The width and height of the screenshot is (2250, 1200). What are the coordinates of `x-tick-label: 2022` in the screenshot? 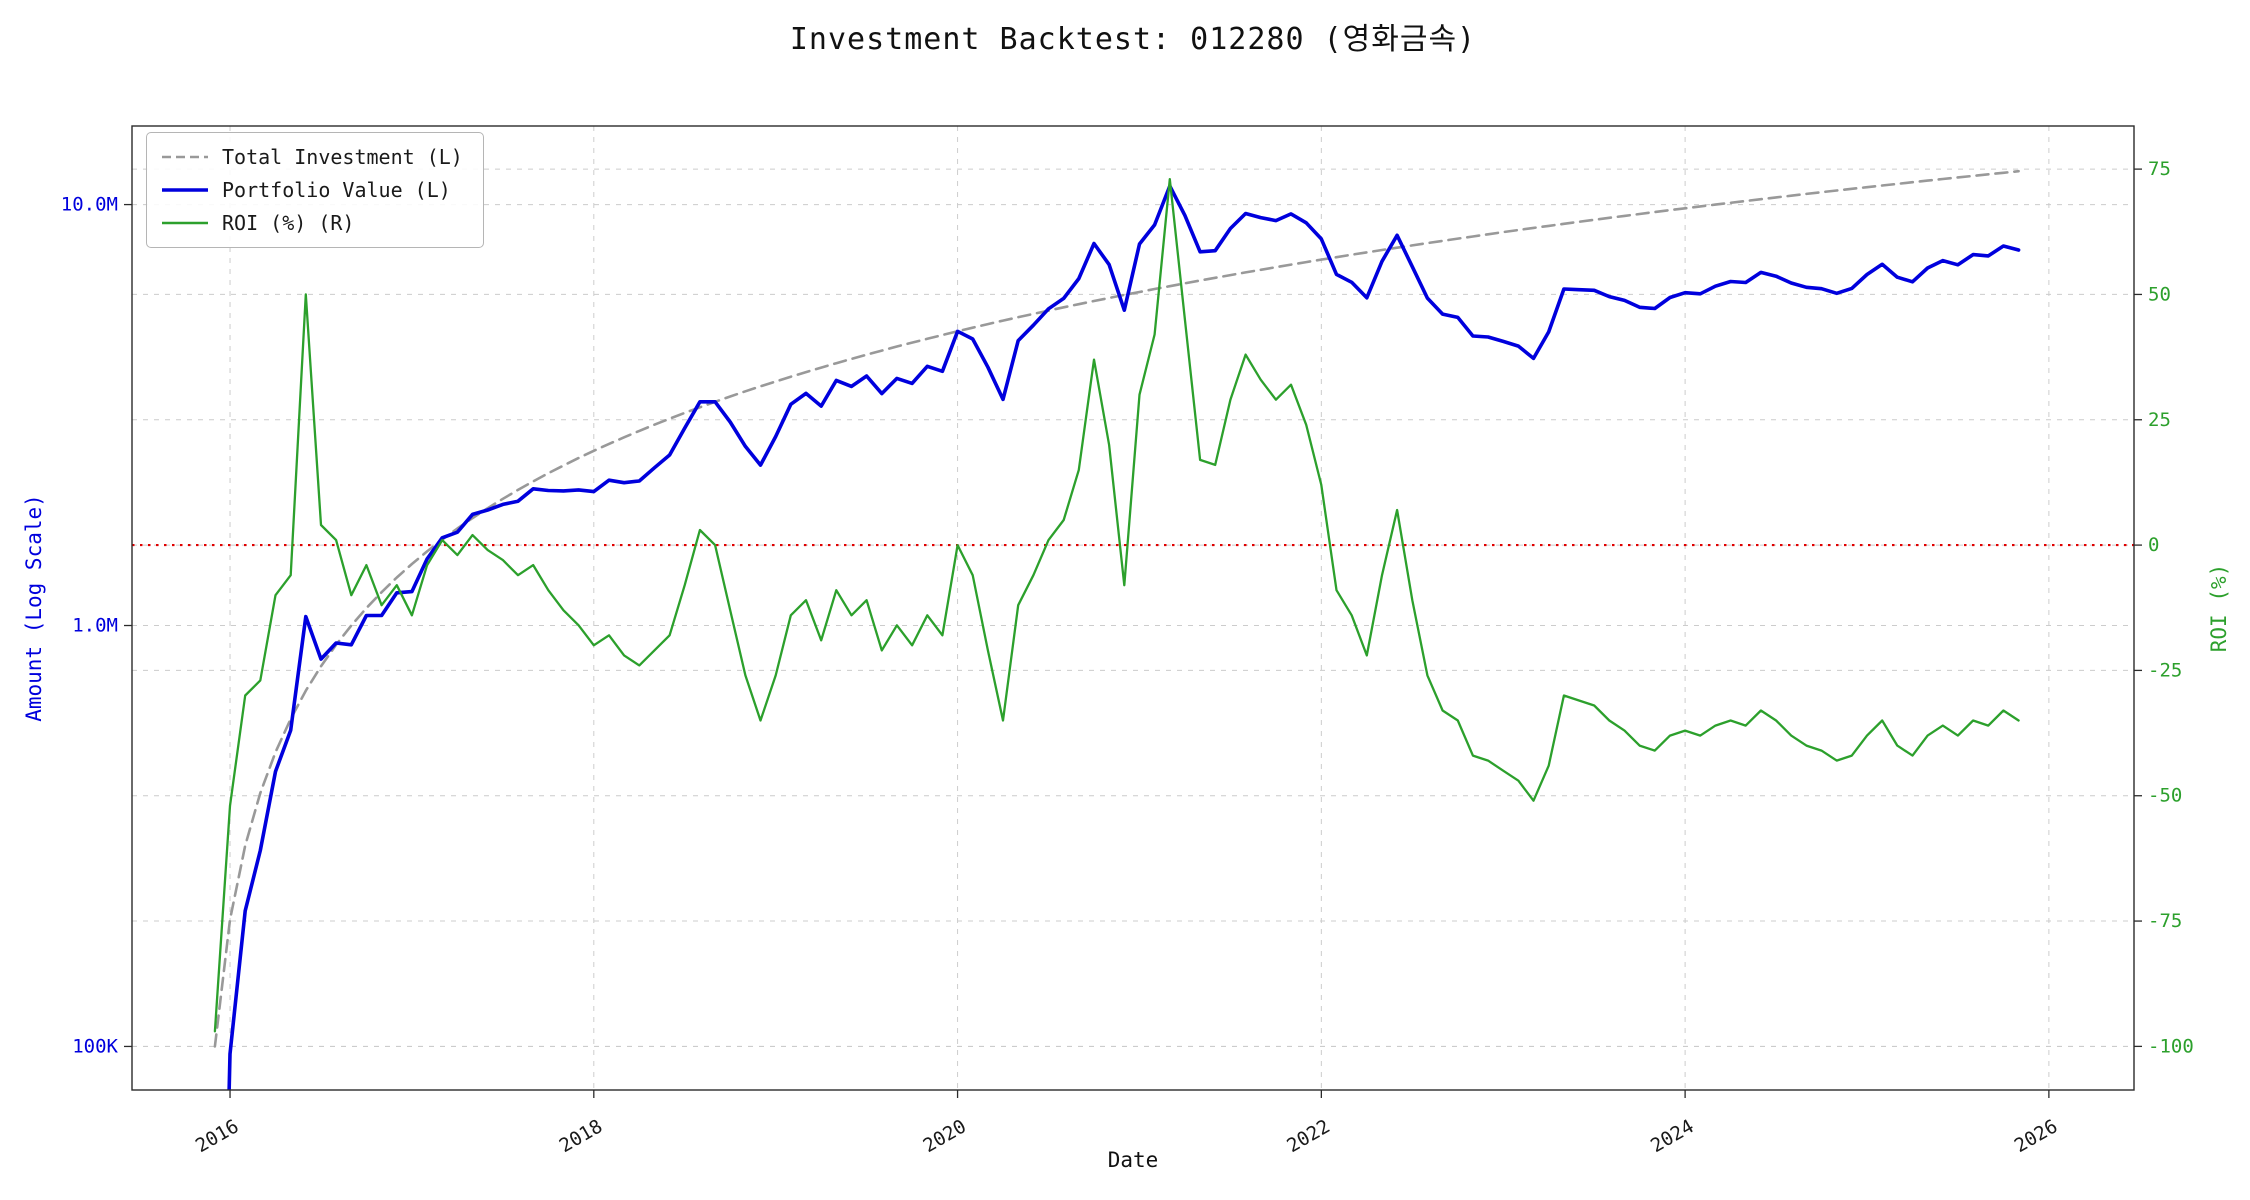 It's located at (1308, 1136).